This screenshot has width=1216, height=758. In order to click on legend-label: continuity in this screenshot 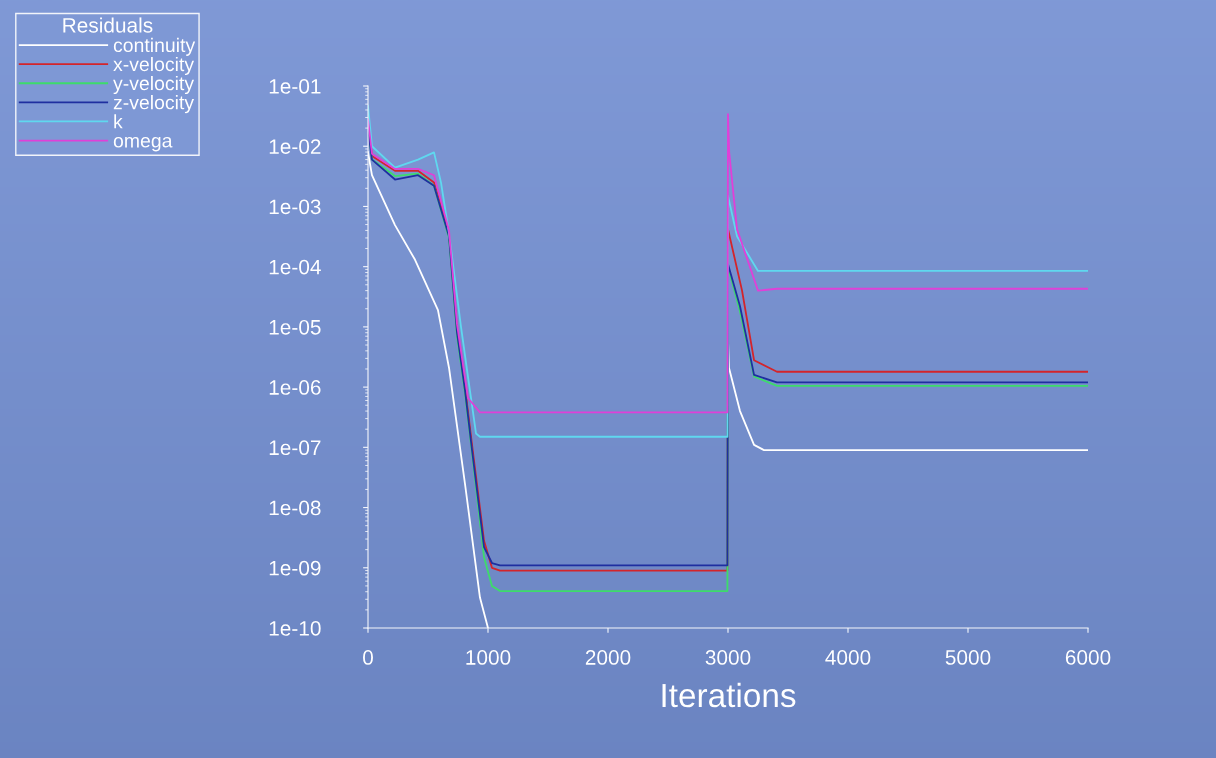, I will do `click(154, 46)`.